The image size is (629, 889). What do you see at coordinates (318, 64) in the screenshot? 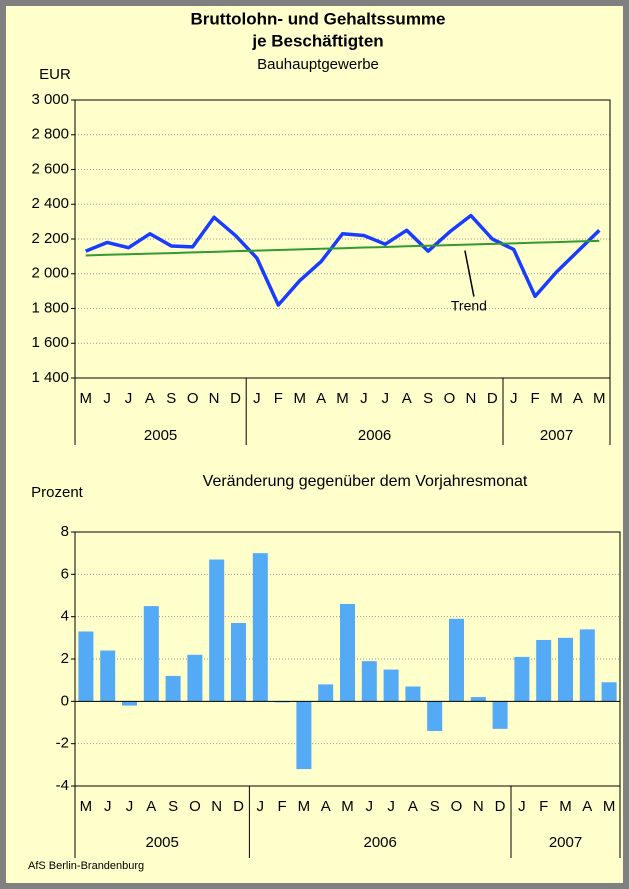
I see `chart-subtitle: Bauhauptgewerbe` at bounding box center [318, 64].